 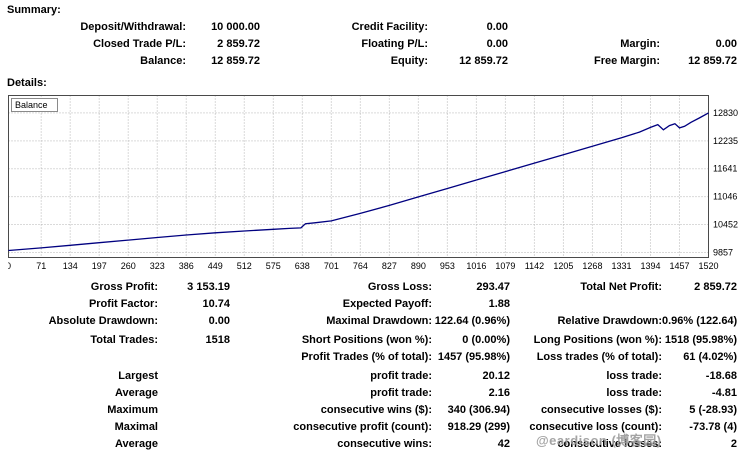 I want to click on stats-label: Gross Profit:, so click(x=124, y=287).